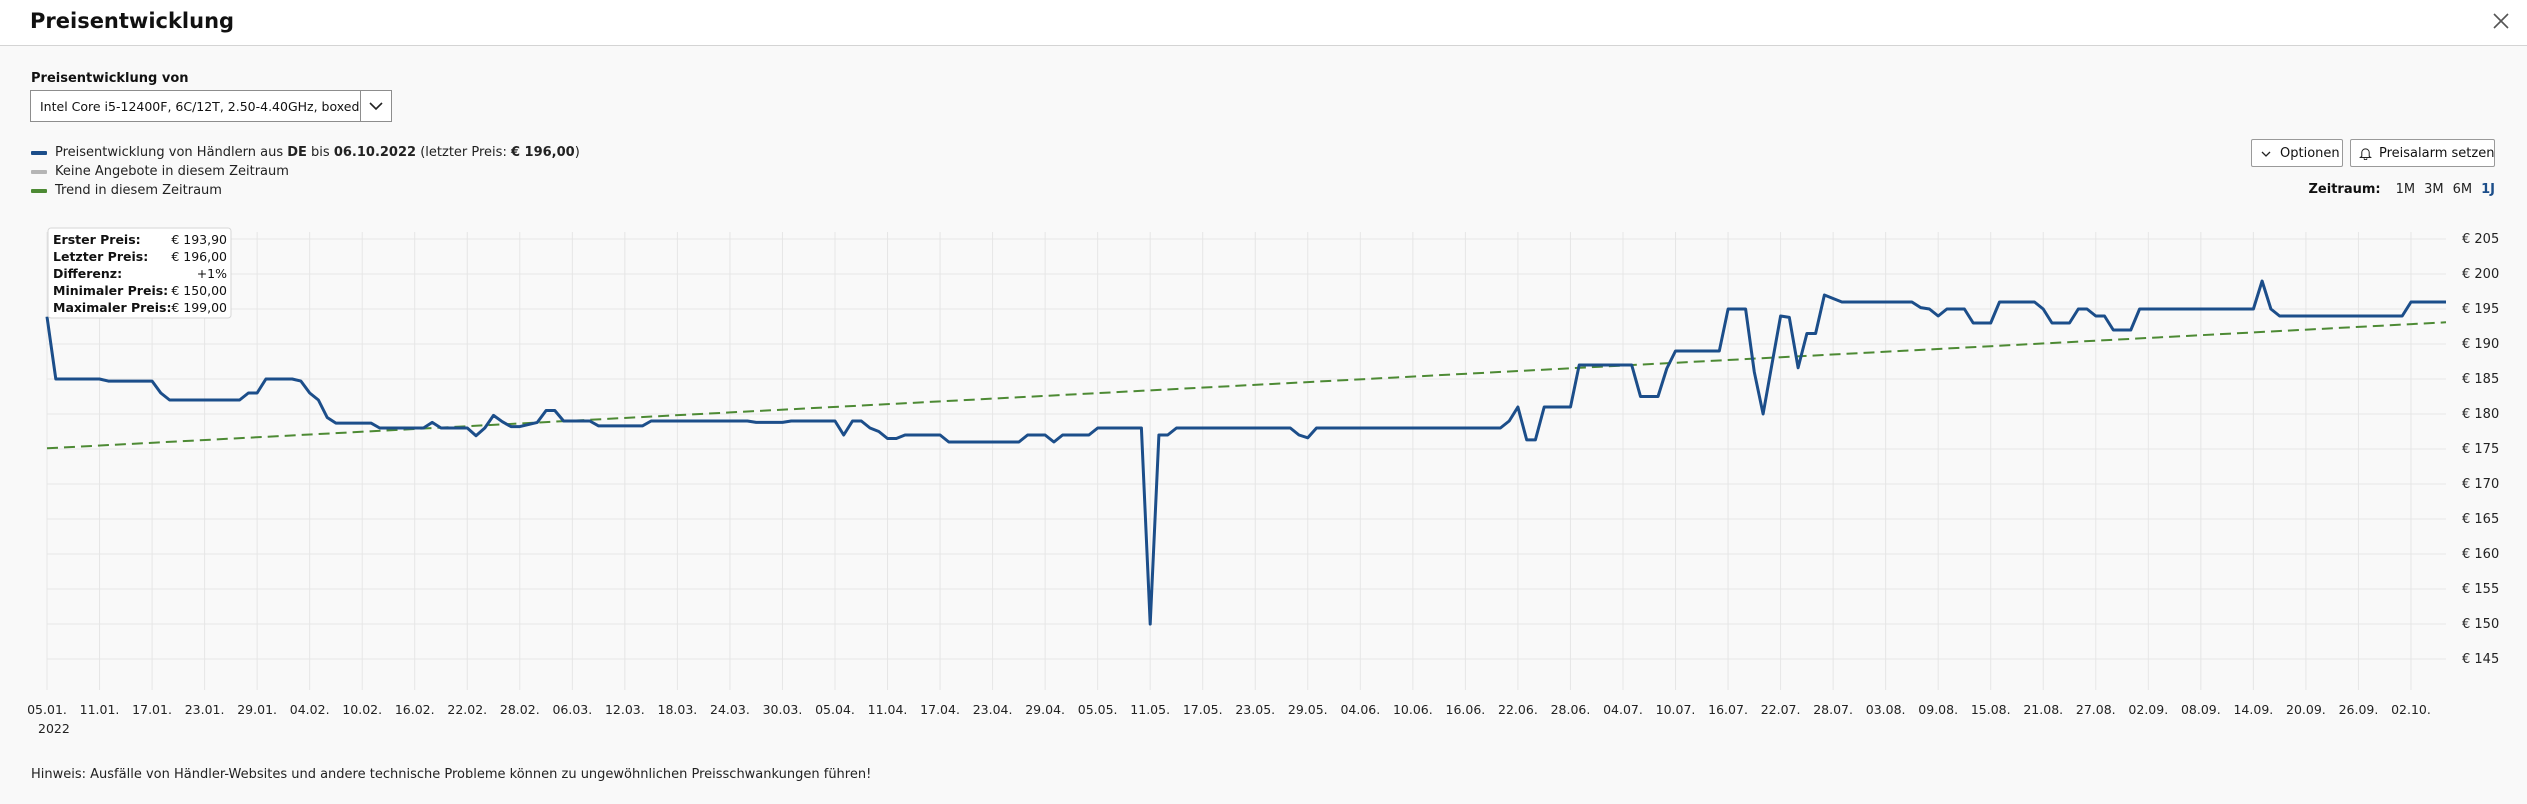 The width and height of the screenshot is (2527, 804). I want to click on price-alarm-button: Preisalarm setzen, so click(2422, 153).